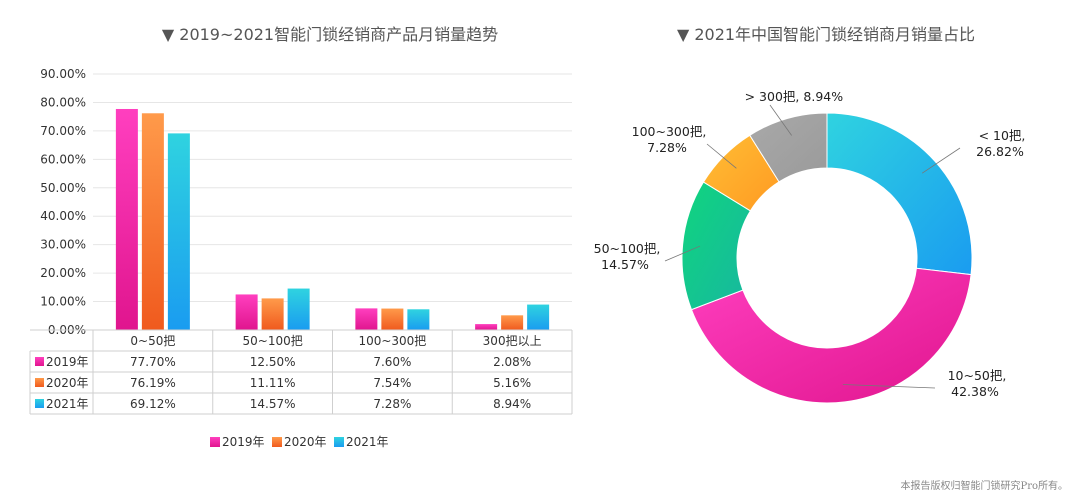 Image resolution: width=1080 pixels, height=502 pixels. Describe the element at coordinates (339, 442) in the screenshot. I see `legend-swatch-2021年` at that location.